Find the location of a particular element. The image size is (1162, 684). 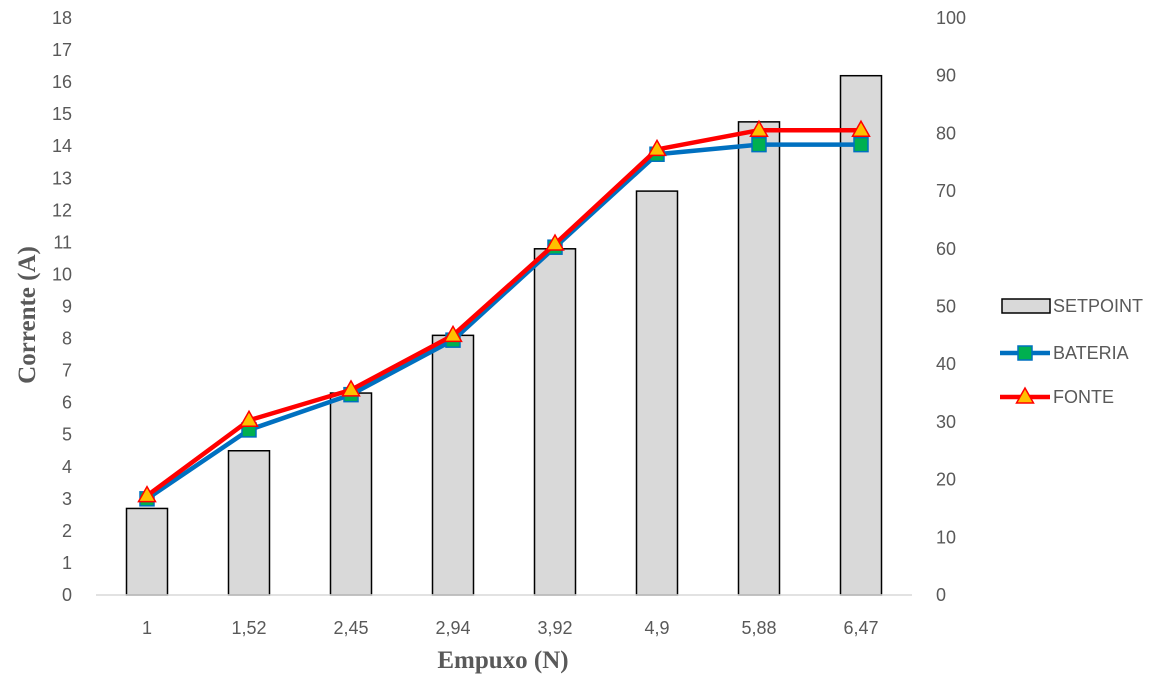

y-left-tick-label: 3 is located at coordinates (67, 499).